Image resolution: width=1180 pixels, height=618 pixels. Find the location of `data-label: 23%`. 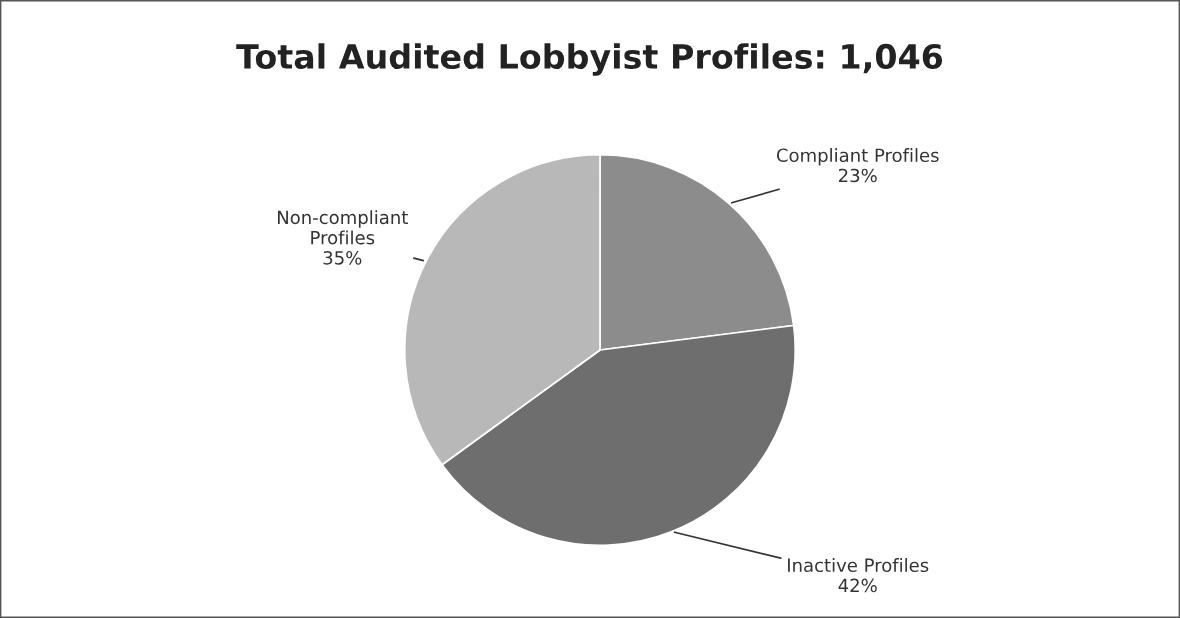

data-label: 23% is located at coordinates (857, 175).